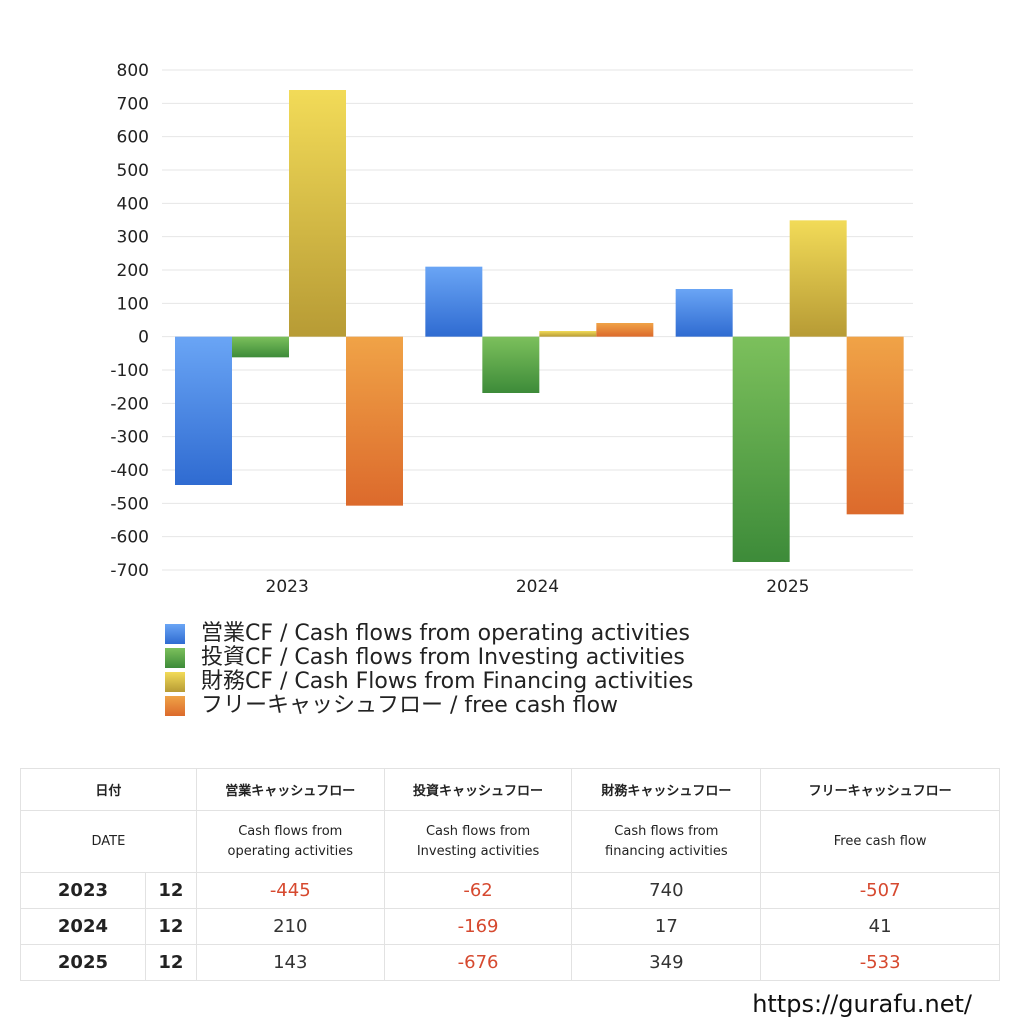 The width and height of the screenshot is (1024, 1024). I want to click on header-investing-en-line2: Investing activities, so click(478, 851).